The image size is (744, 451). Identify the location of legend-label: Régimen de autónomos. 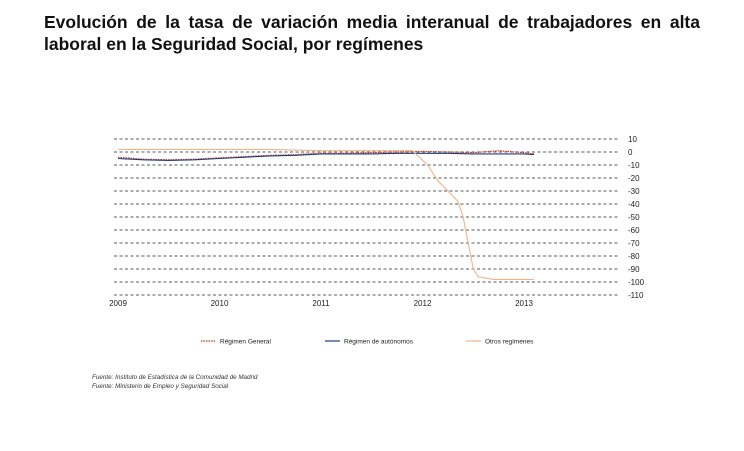
(379, 342).